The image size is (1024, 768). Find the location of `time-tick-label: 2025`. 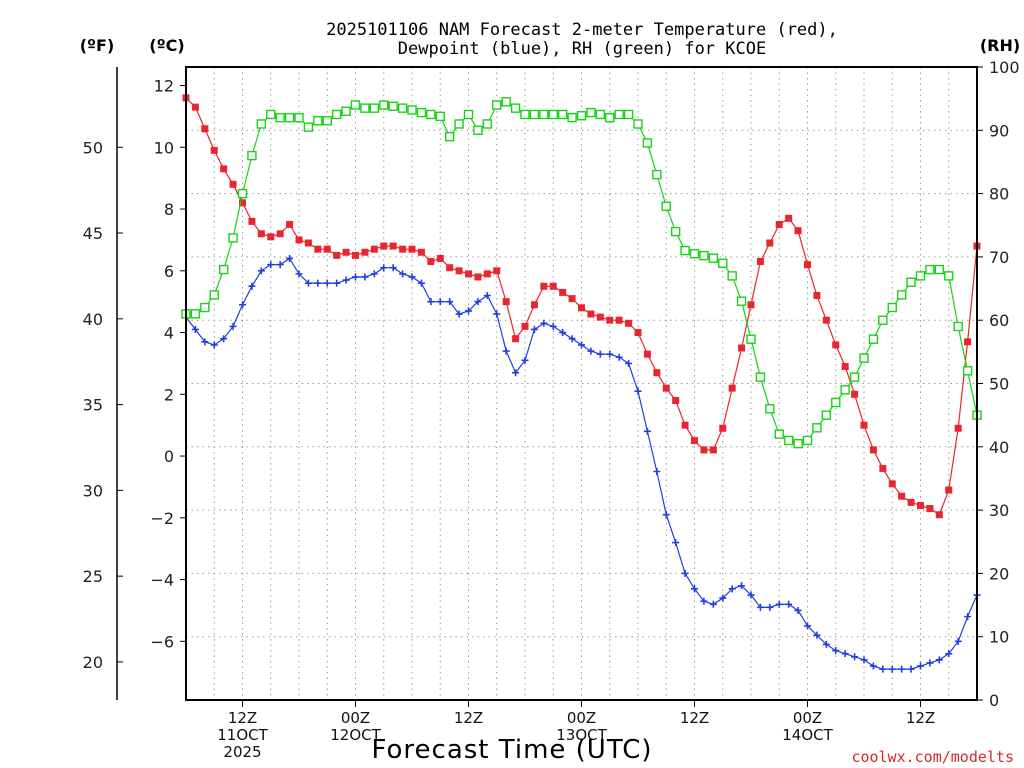

time-tick-label: 2025 is located at coordinates (242, 752).